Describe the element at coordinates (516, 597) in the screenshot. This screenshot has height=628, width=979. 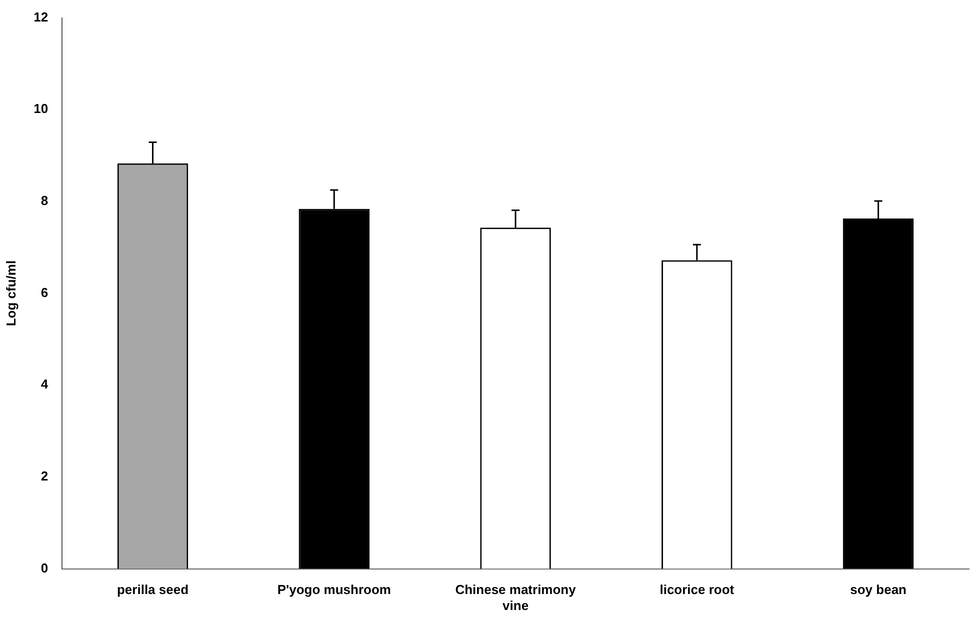
I see `x-tick-label: Chinese matrimony vine` at that location.